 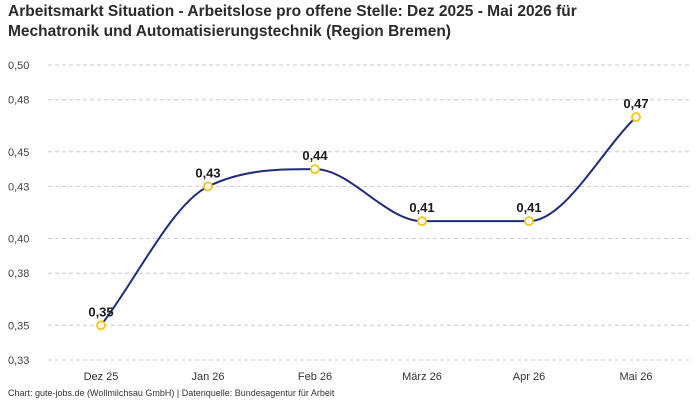 I want to click on x-tick-label: März 26, so click(x=422, y=377).